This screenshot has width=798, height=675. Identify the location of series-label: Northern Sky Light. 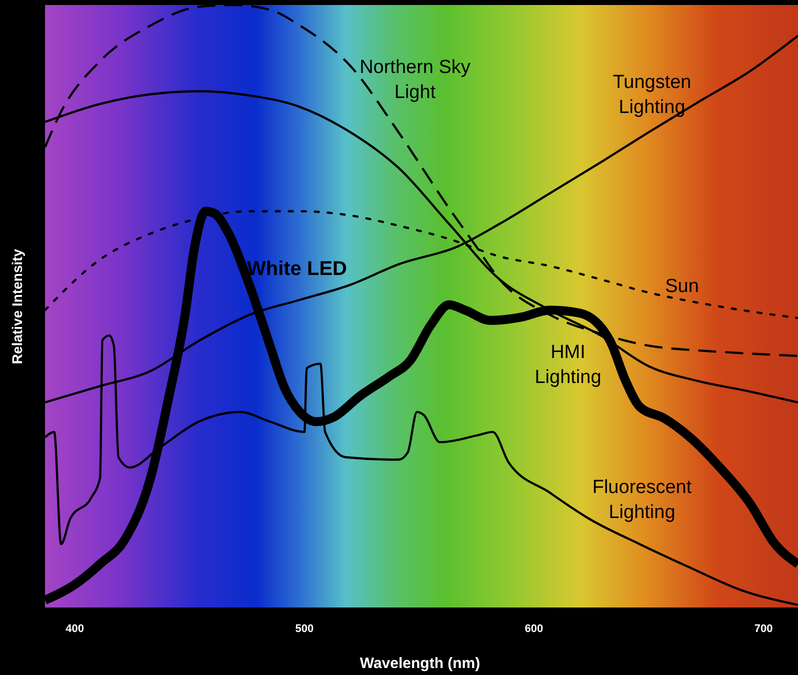
(415, 80).